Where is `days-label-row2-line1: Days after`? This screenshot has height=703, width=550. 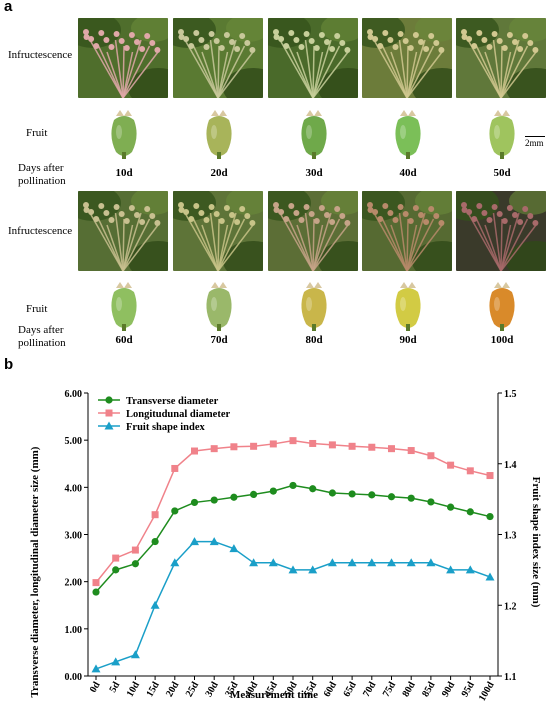
days-label-row2-line1: Days after is located at coordinates (41, 330).